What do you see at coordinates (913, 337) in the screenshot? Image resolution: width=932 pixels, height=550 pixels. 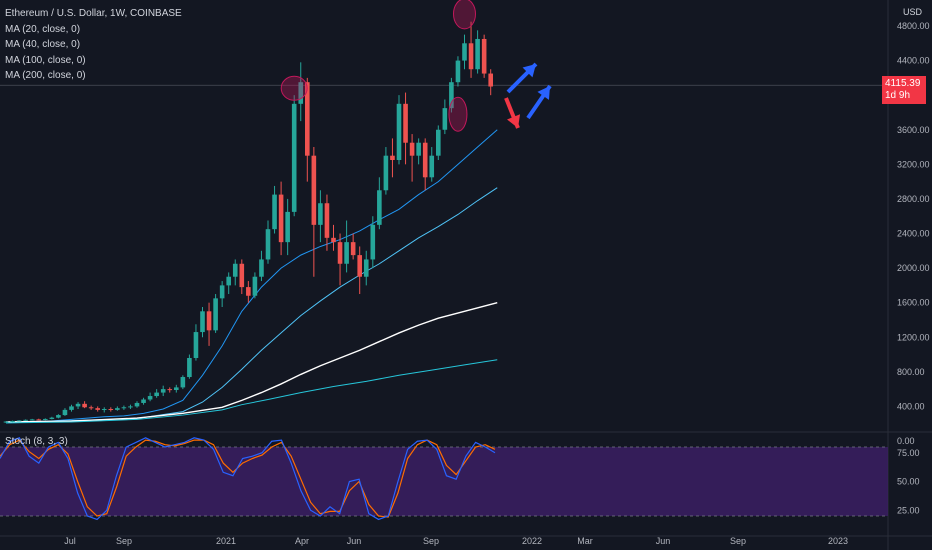 I see `price-axis-tick: 1200.00` at bounding box center [913, 337].